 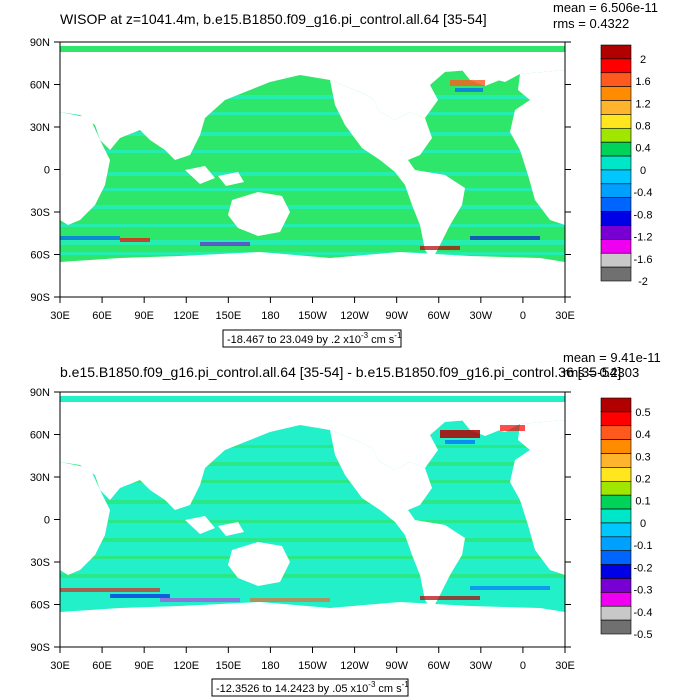 I want to click on lon-label: 60W, so click(x=438, y=666).